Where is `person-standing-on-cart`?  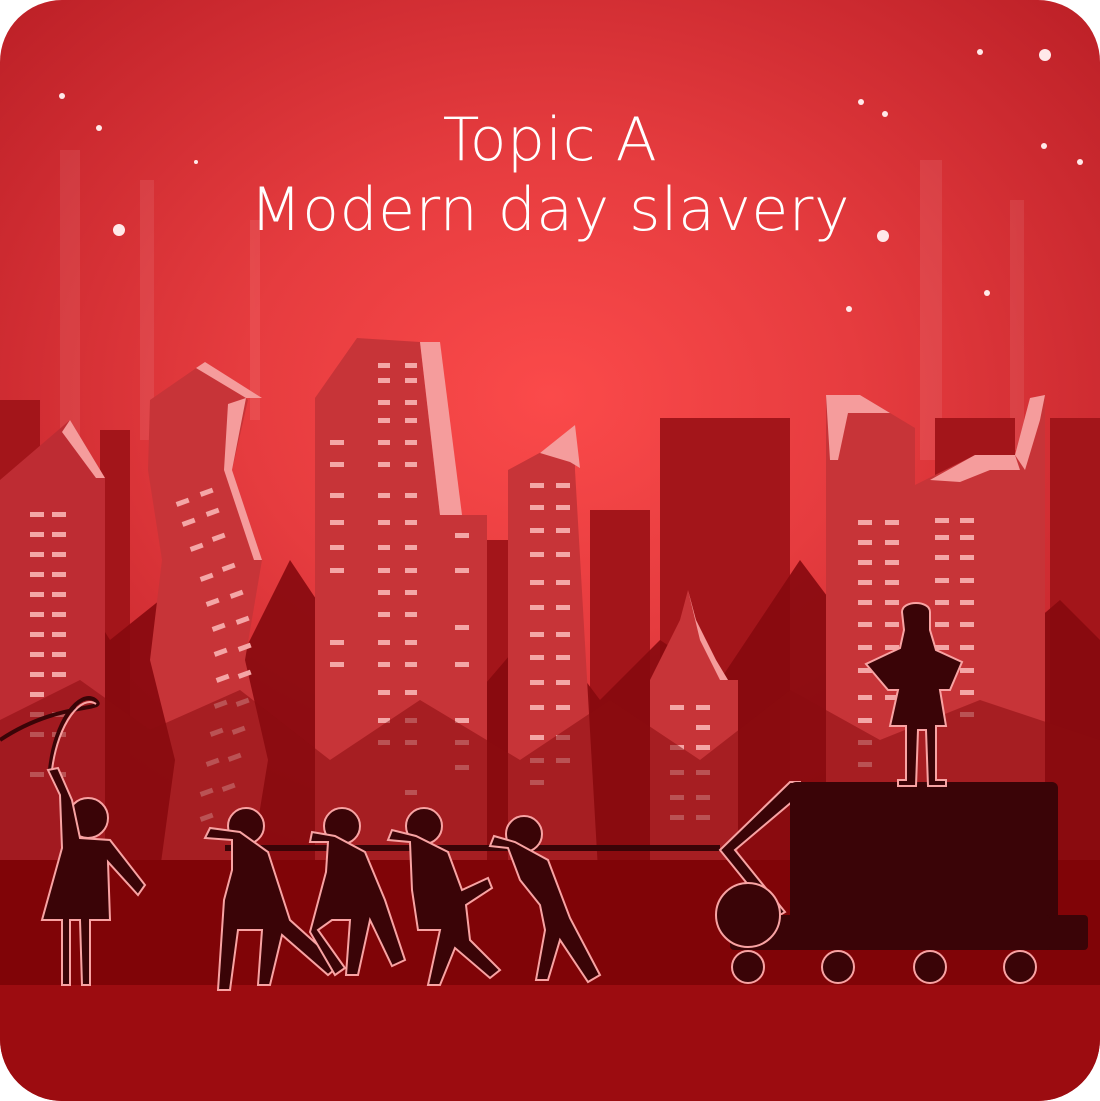
person-standing-on-cart is located at coordinates (914, 694).